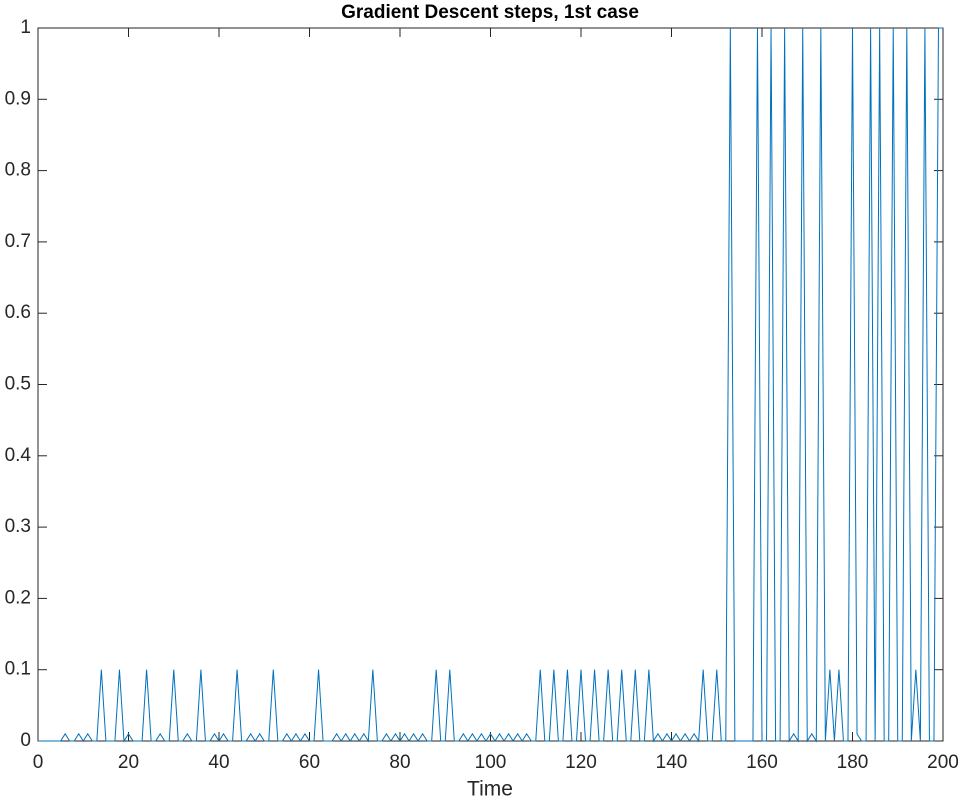 The width and height of the screenshot is (962, 801). Describe the element at coordinates (18, 455) in the screenshot. I see `y-tick-label: 0.4` at that location.